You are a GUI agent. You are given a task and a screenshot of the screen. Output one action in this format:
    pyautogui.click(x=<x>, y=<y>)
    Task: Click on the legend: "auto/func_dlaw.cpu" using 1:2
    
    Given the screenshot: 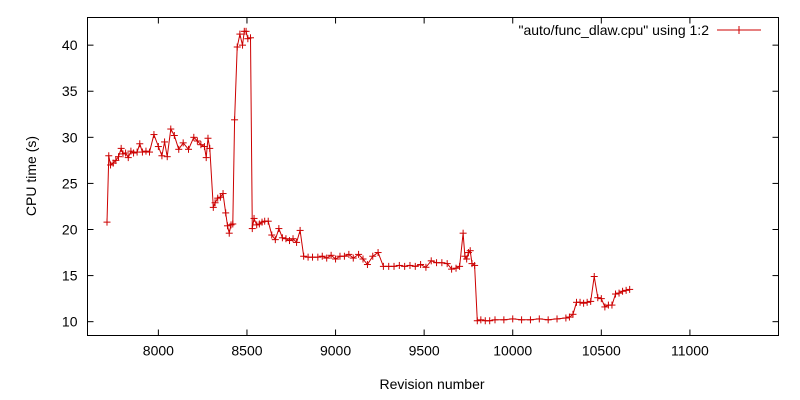 What is the action you would take?
    pyautogui.click(x=639, y=30)
    